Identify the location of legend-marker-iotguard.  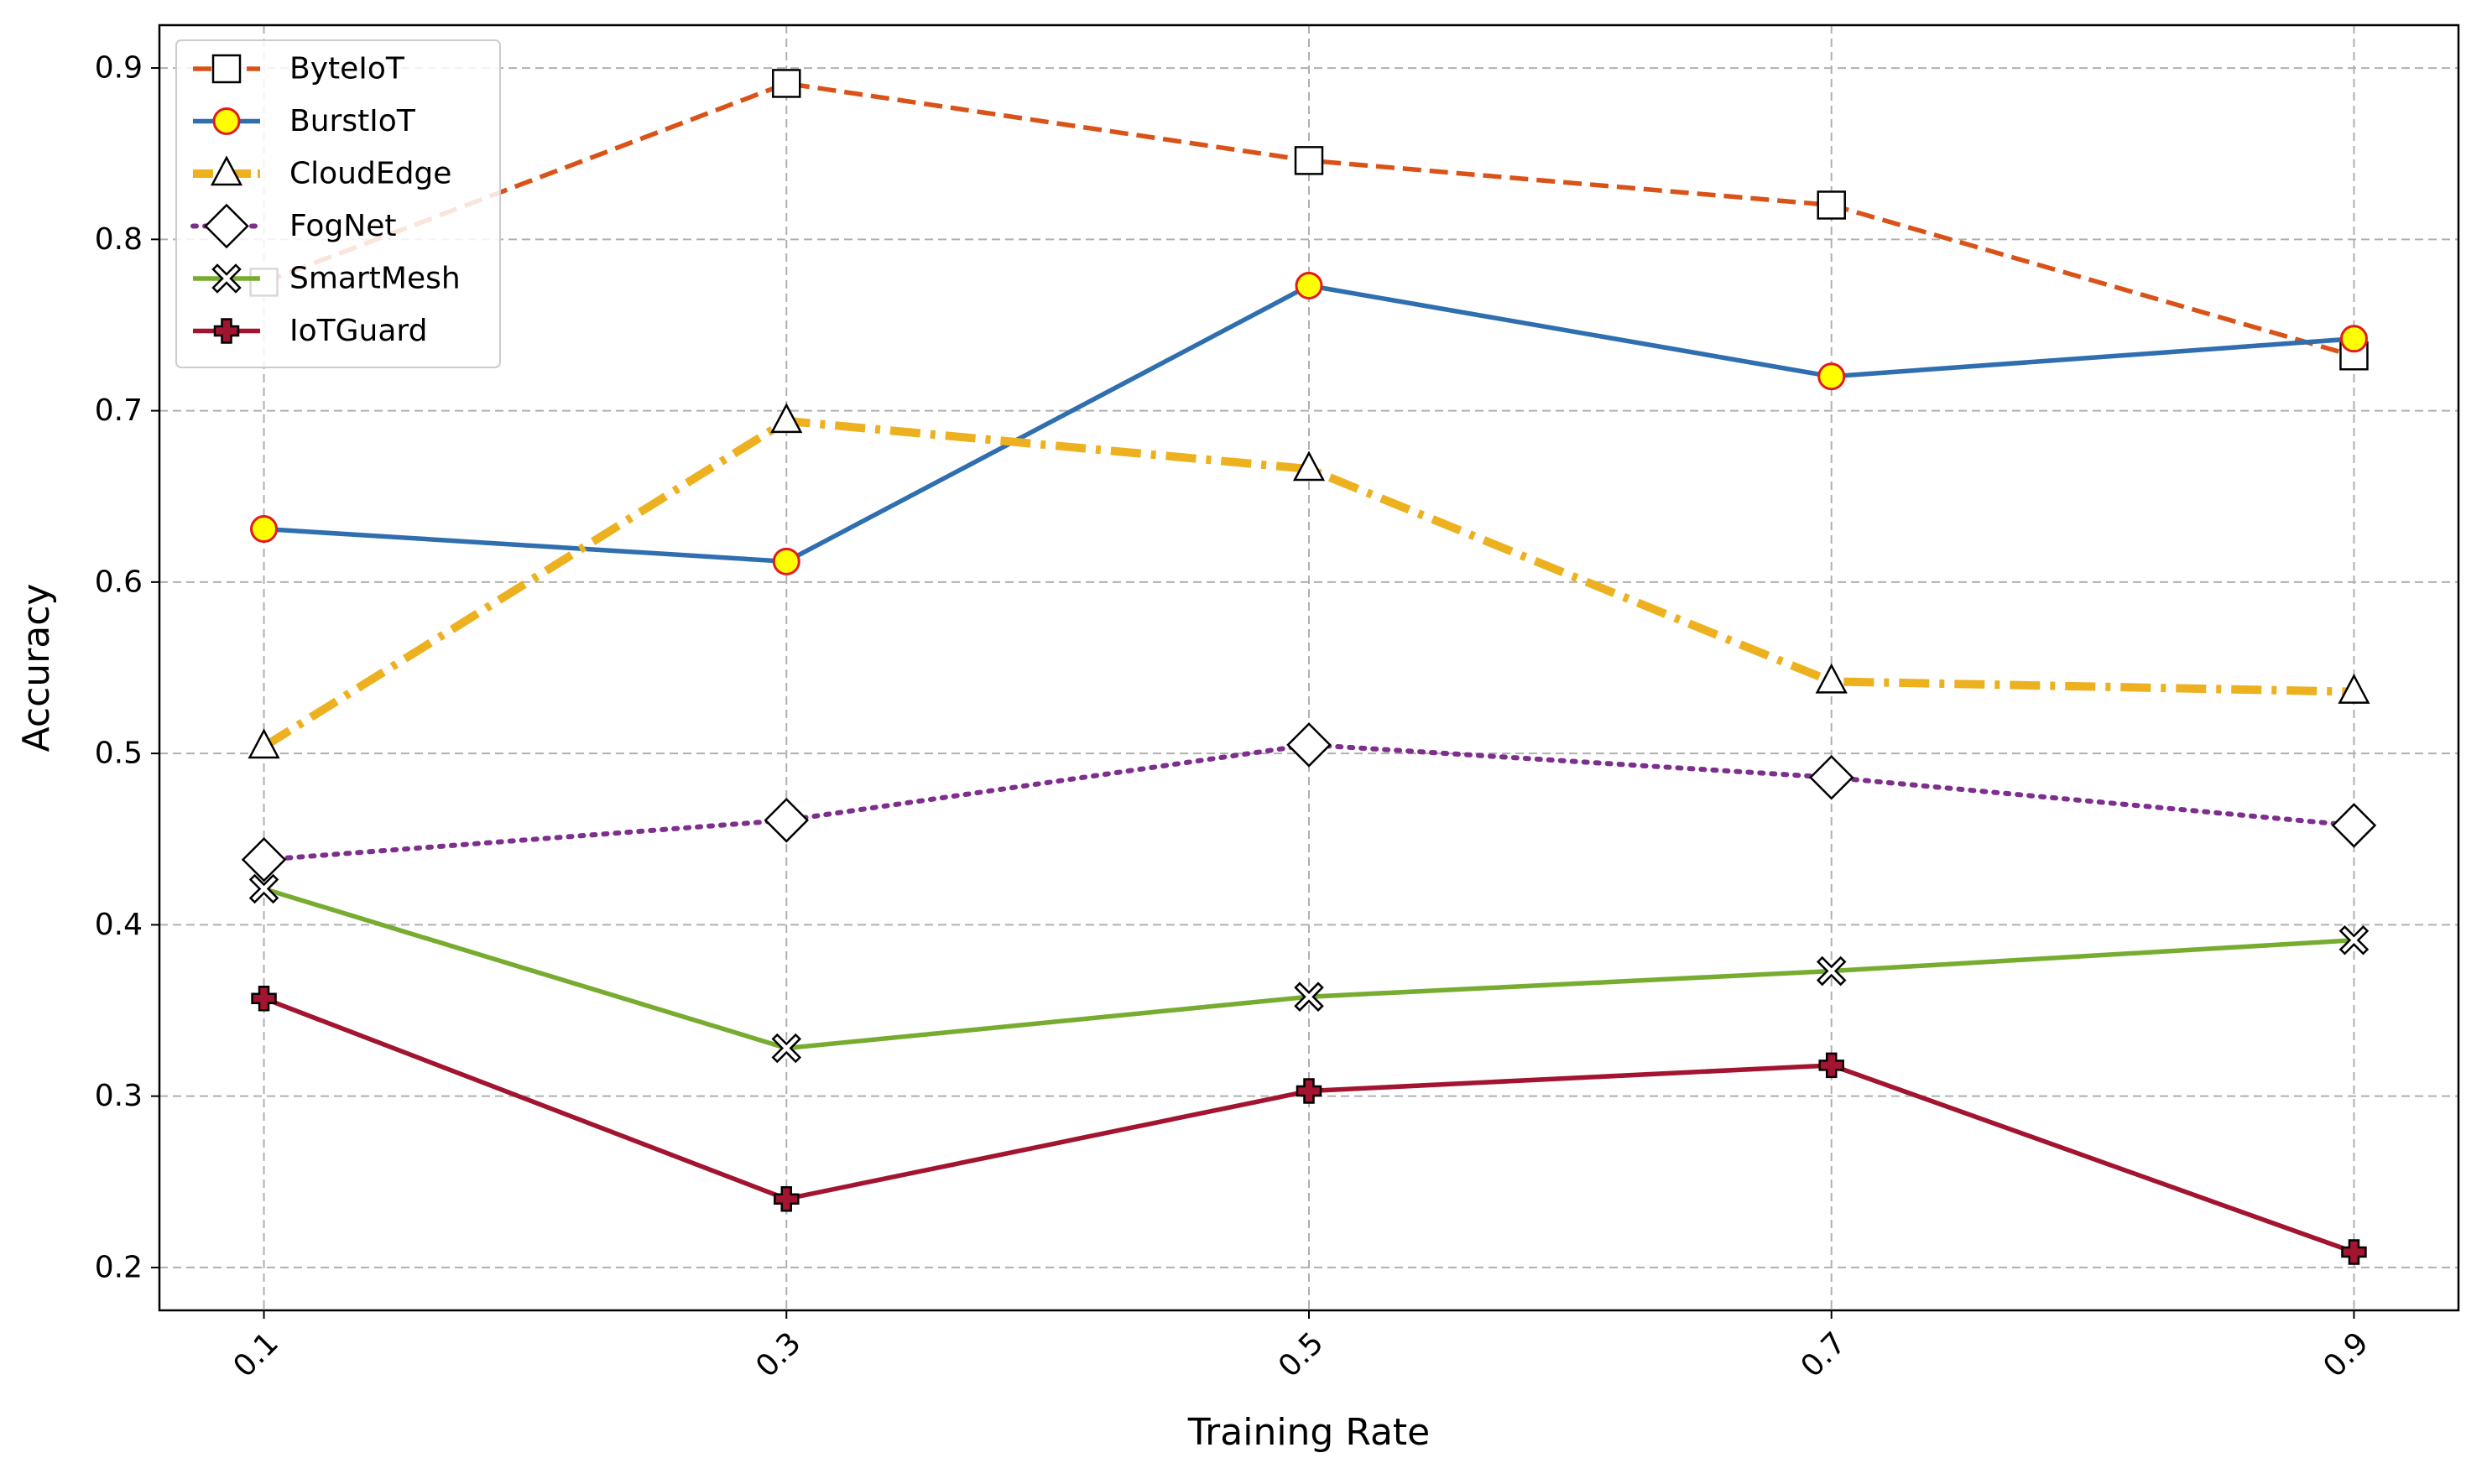
(227, 331).